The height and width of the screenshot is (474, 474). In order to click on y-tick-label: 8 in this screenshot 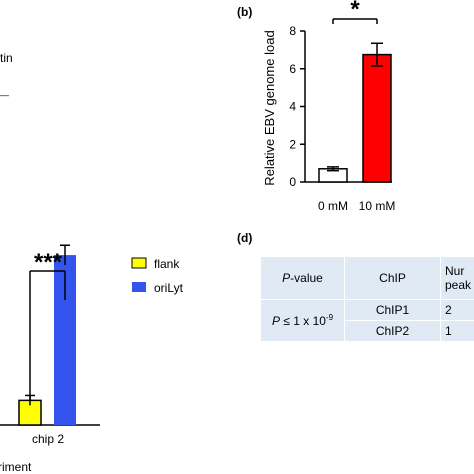, I will do `click(292, 31)`.